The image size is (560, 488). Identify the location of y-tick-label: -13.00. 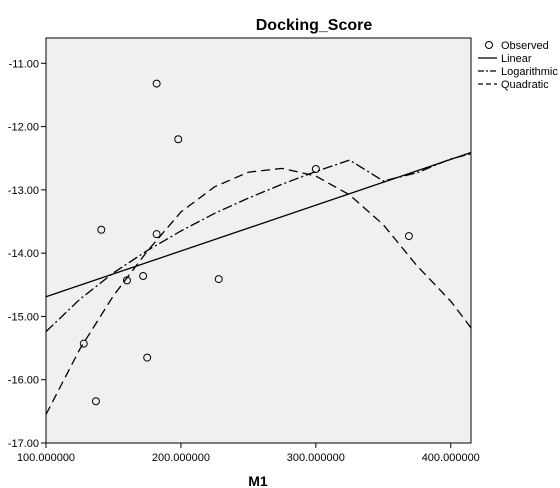
(23, 191).